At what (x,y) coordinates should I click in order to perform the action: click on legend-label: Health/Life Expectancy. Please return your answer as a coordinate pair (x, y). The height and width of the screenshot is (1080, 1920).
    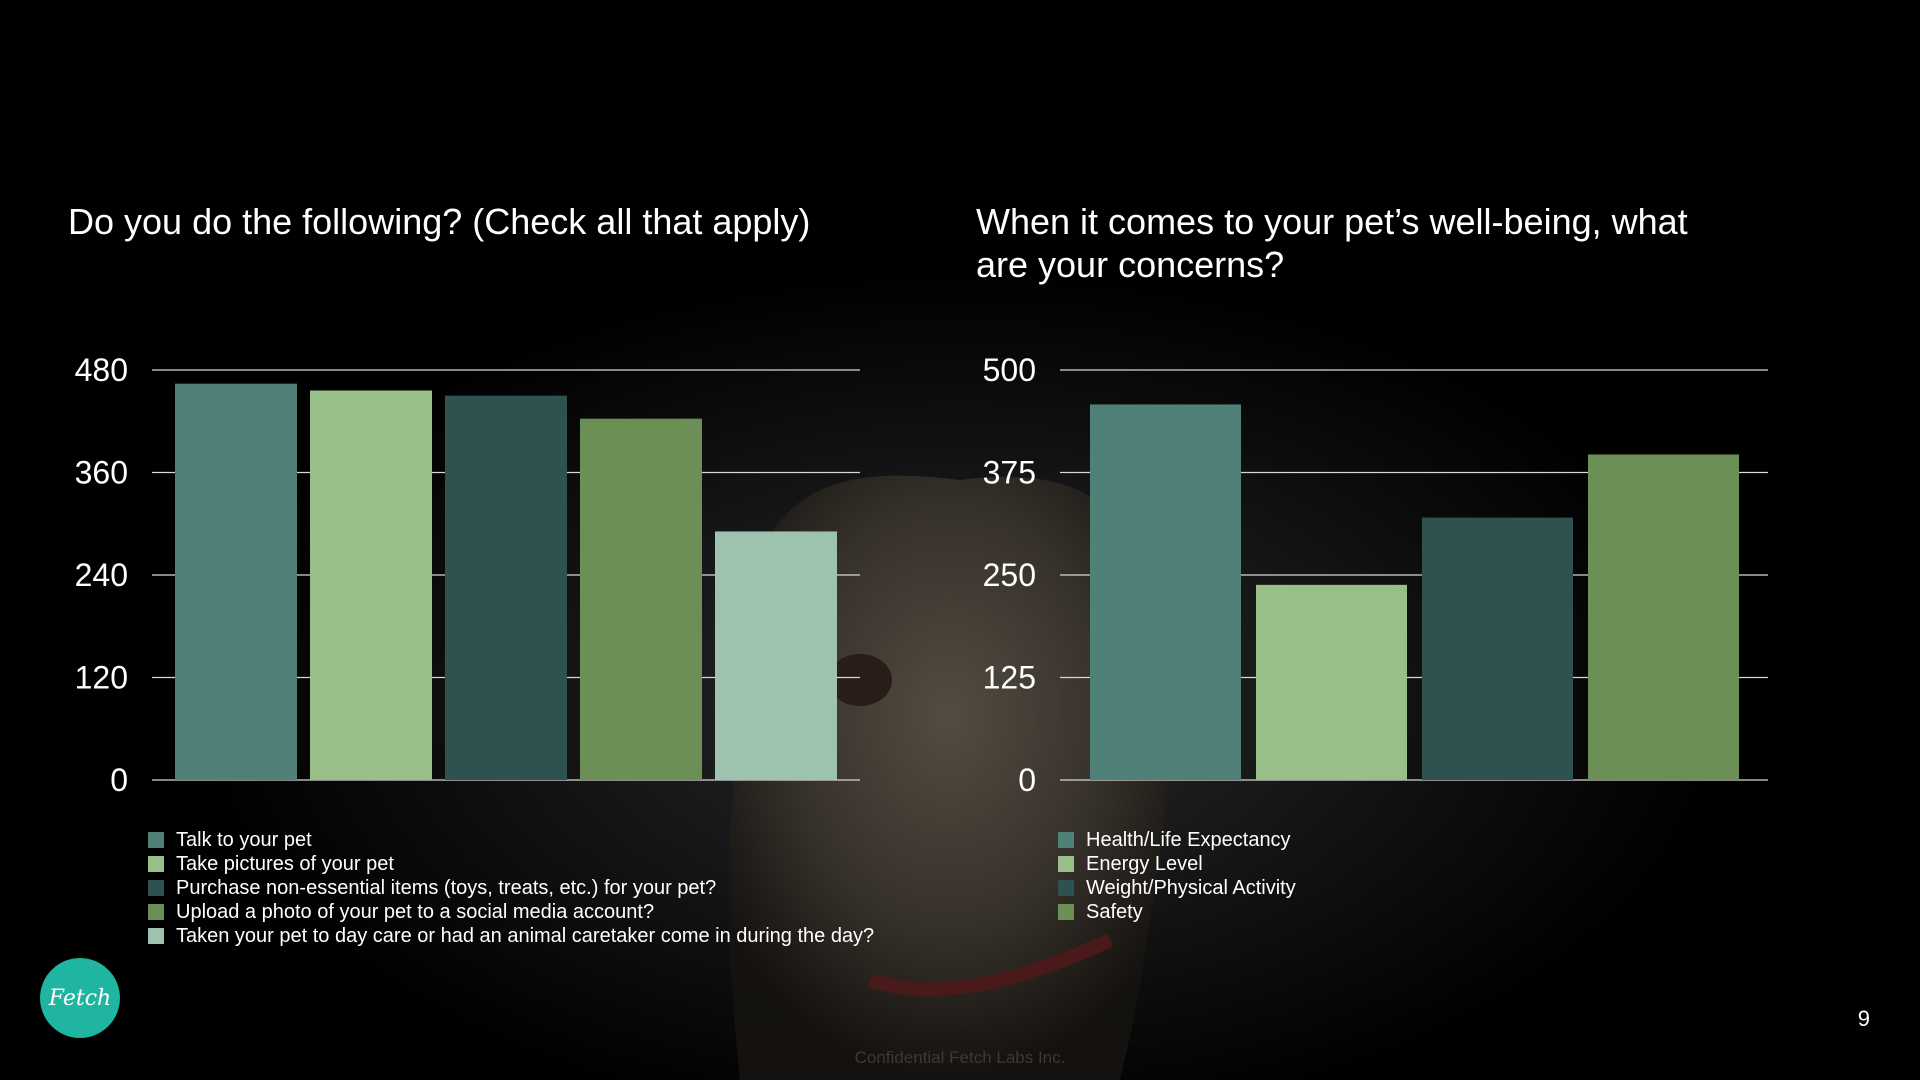
    Looking at the image, I should click on (1188, 839).